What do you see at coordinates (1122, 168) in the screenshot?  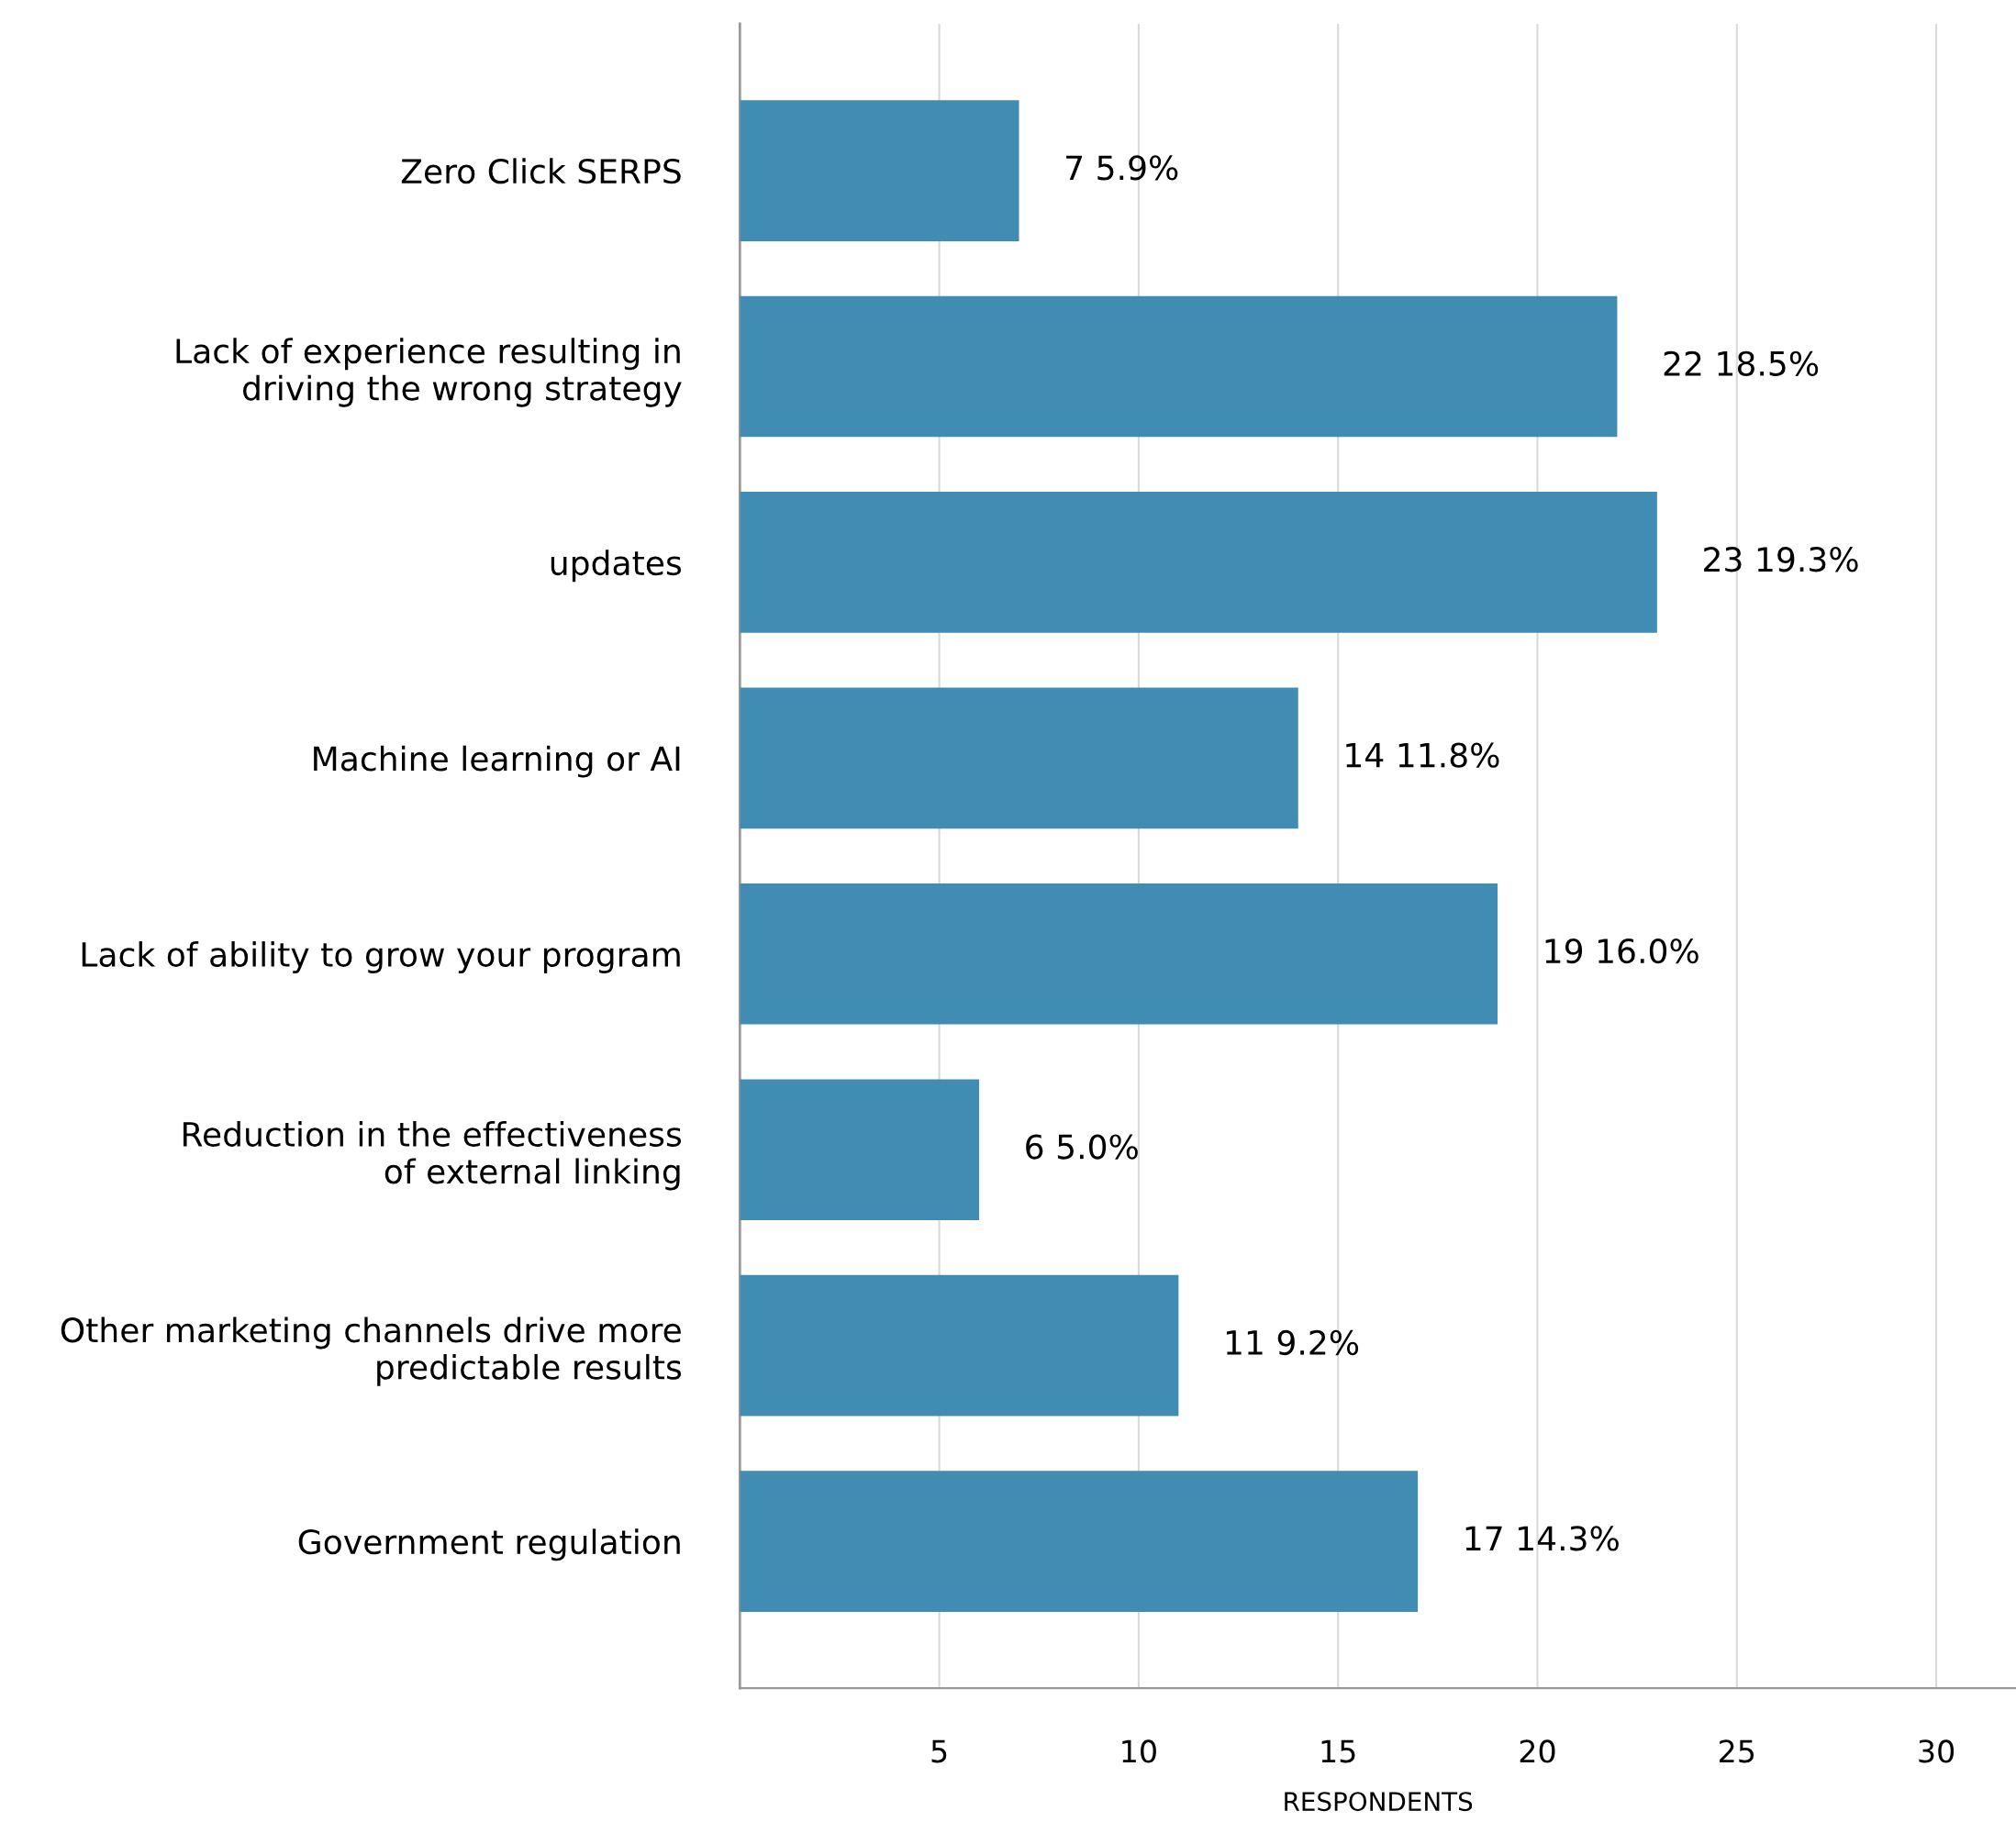 I see `data-label: 7 5.9%` at bounding box center [1122, 168].